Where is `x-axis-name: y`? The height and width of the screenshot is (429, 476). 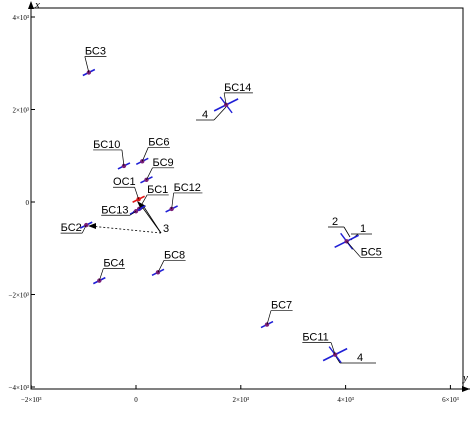
x-axis-name: y is located at coordinates (465, 378).